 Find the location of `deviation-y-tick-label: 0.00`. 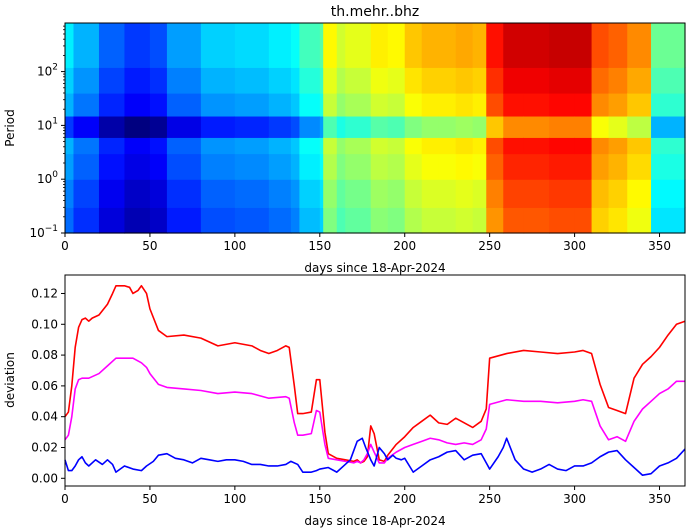

deviation-y-tick-label: 0.00 is located at coordinates (44, 478).